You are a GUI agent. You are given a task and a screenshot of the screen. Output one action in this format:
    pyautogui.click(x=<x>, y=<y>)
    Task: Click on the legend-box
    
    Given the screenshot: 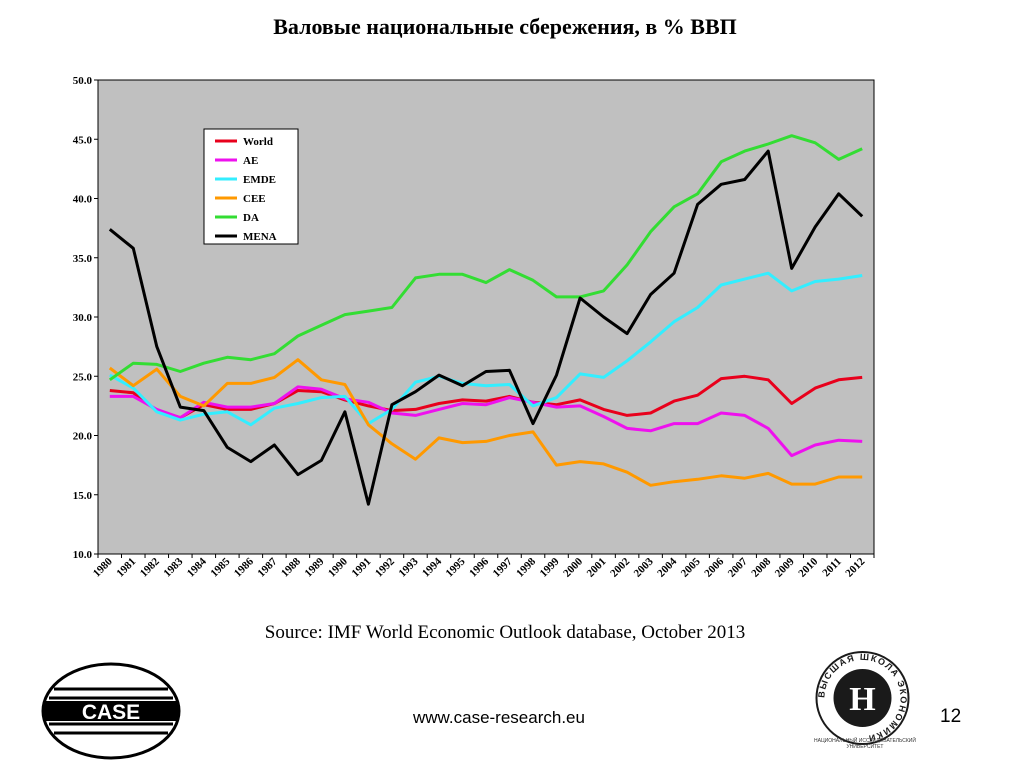 What is the action you would take?
    pyautogui.click(x=251, y=186)
    